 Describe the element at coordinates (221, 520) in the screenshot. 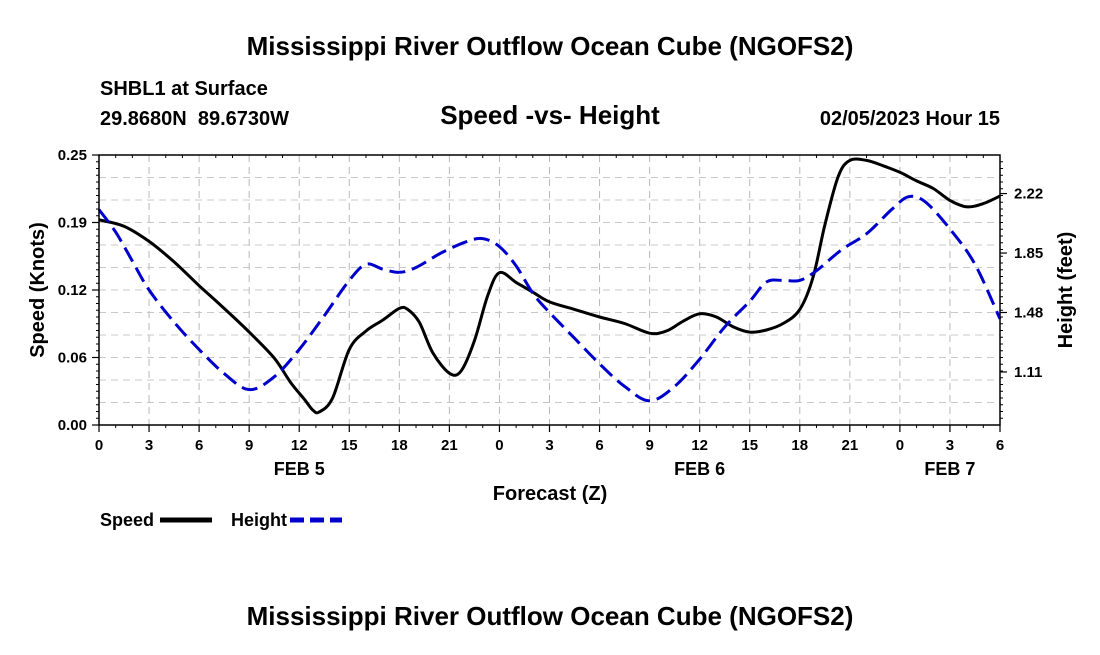

I see `legend: Speed Height` at that location.